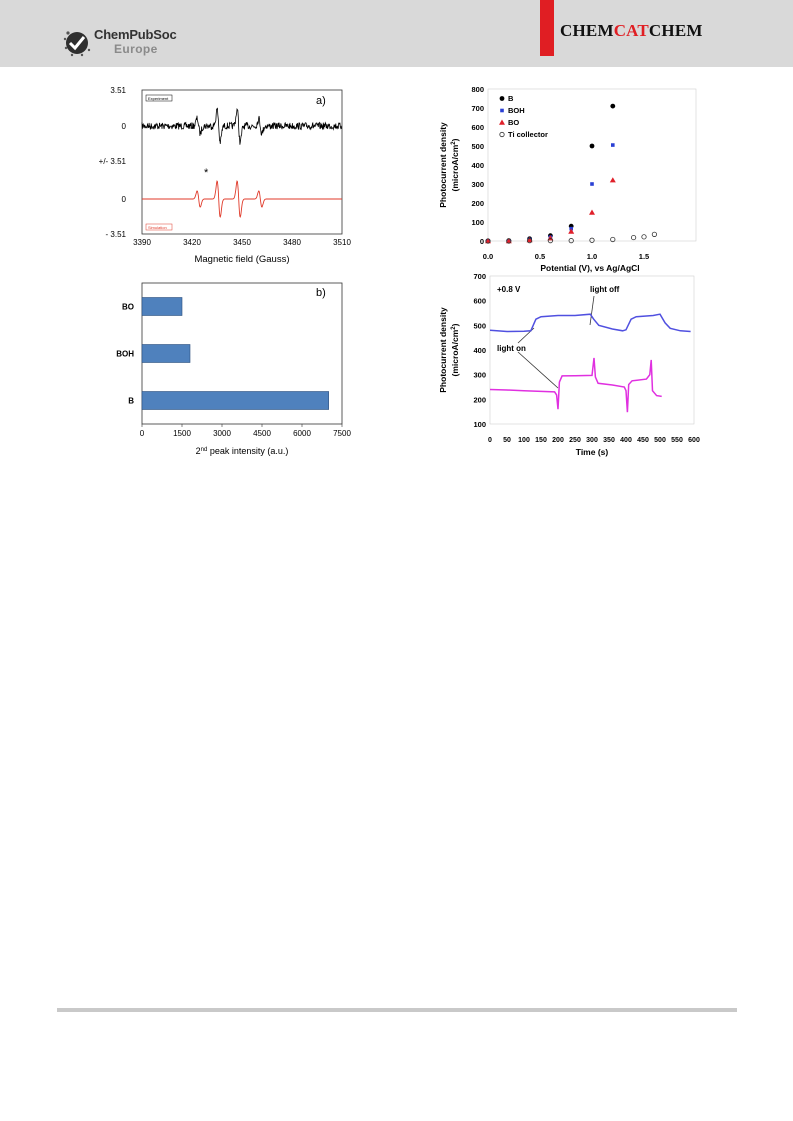 The width and height of the screenshot is (793, 1121). Describe the element at coordinates (511, 98) in the screenshot. I see `legend-label-b: B` at that location.